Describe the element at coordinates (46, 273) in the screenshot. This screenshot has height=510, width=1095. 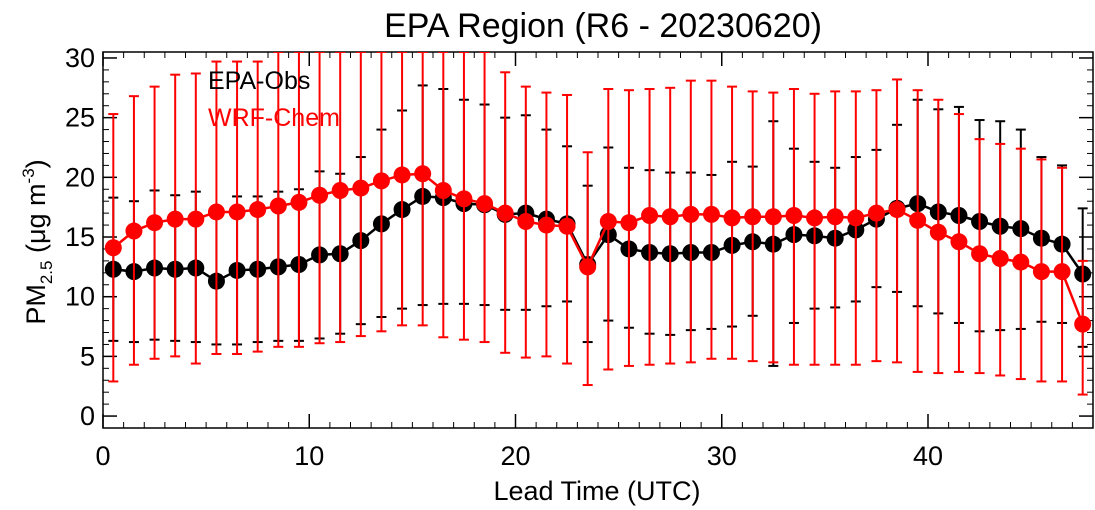
I see `y-label-sub: 2.5` at that location.